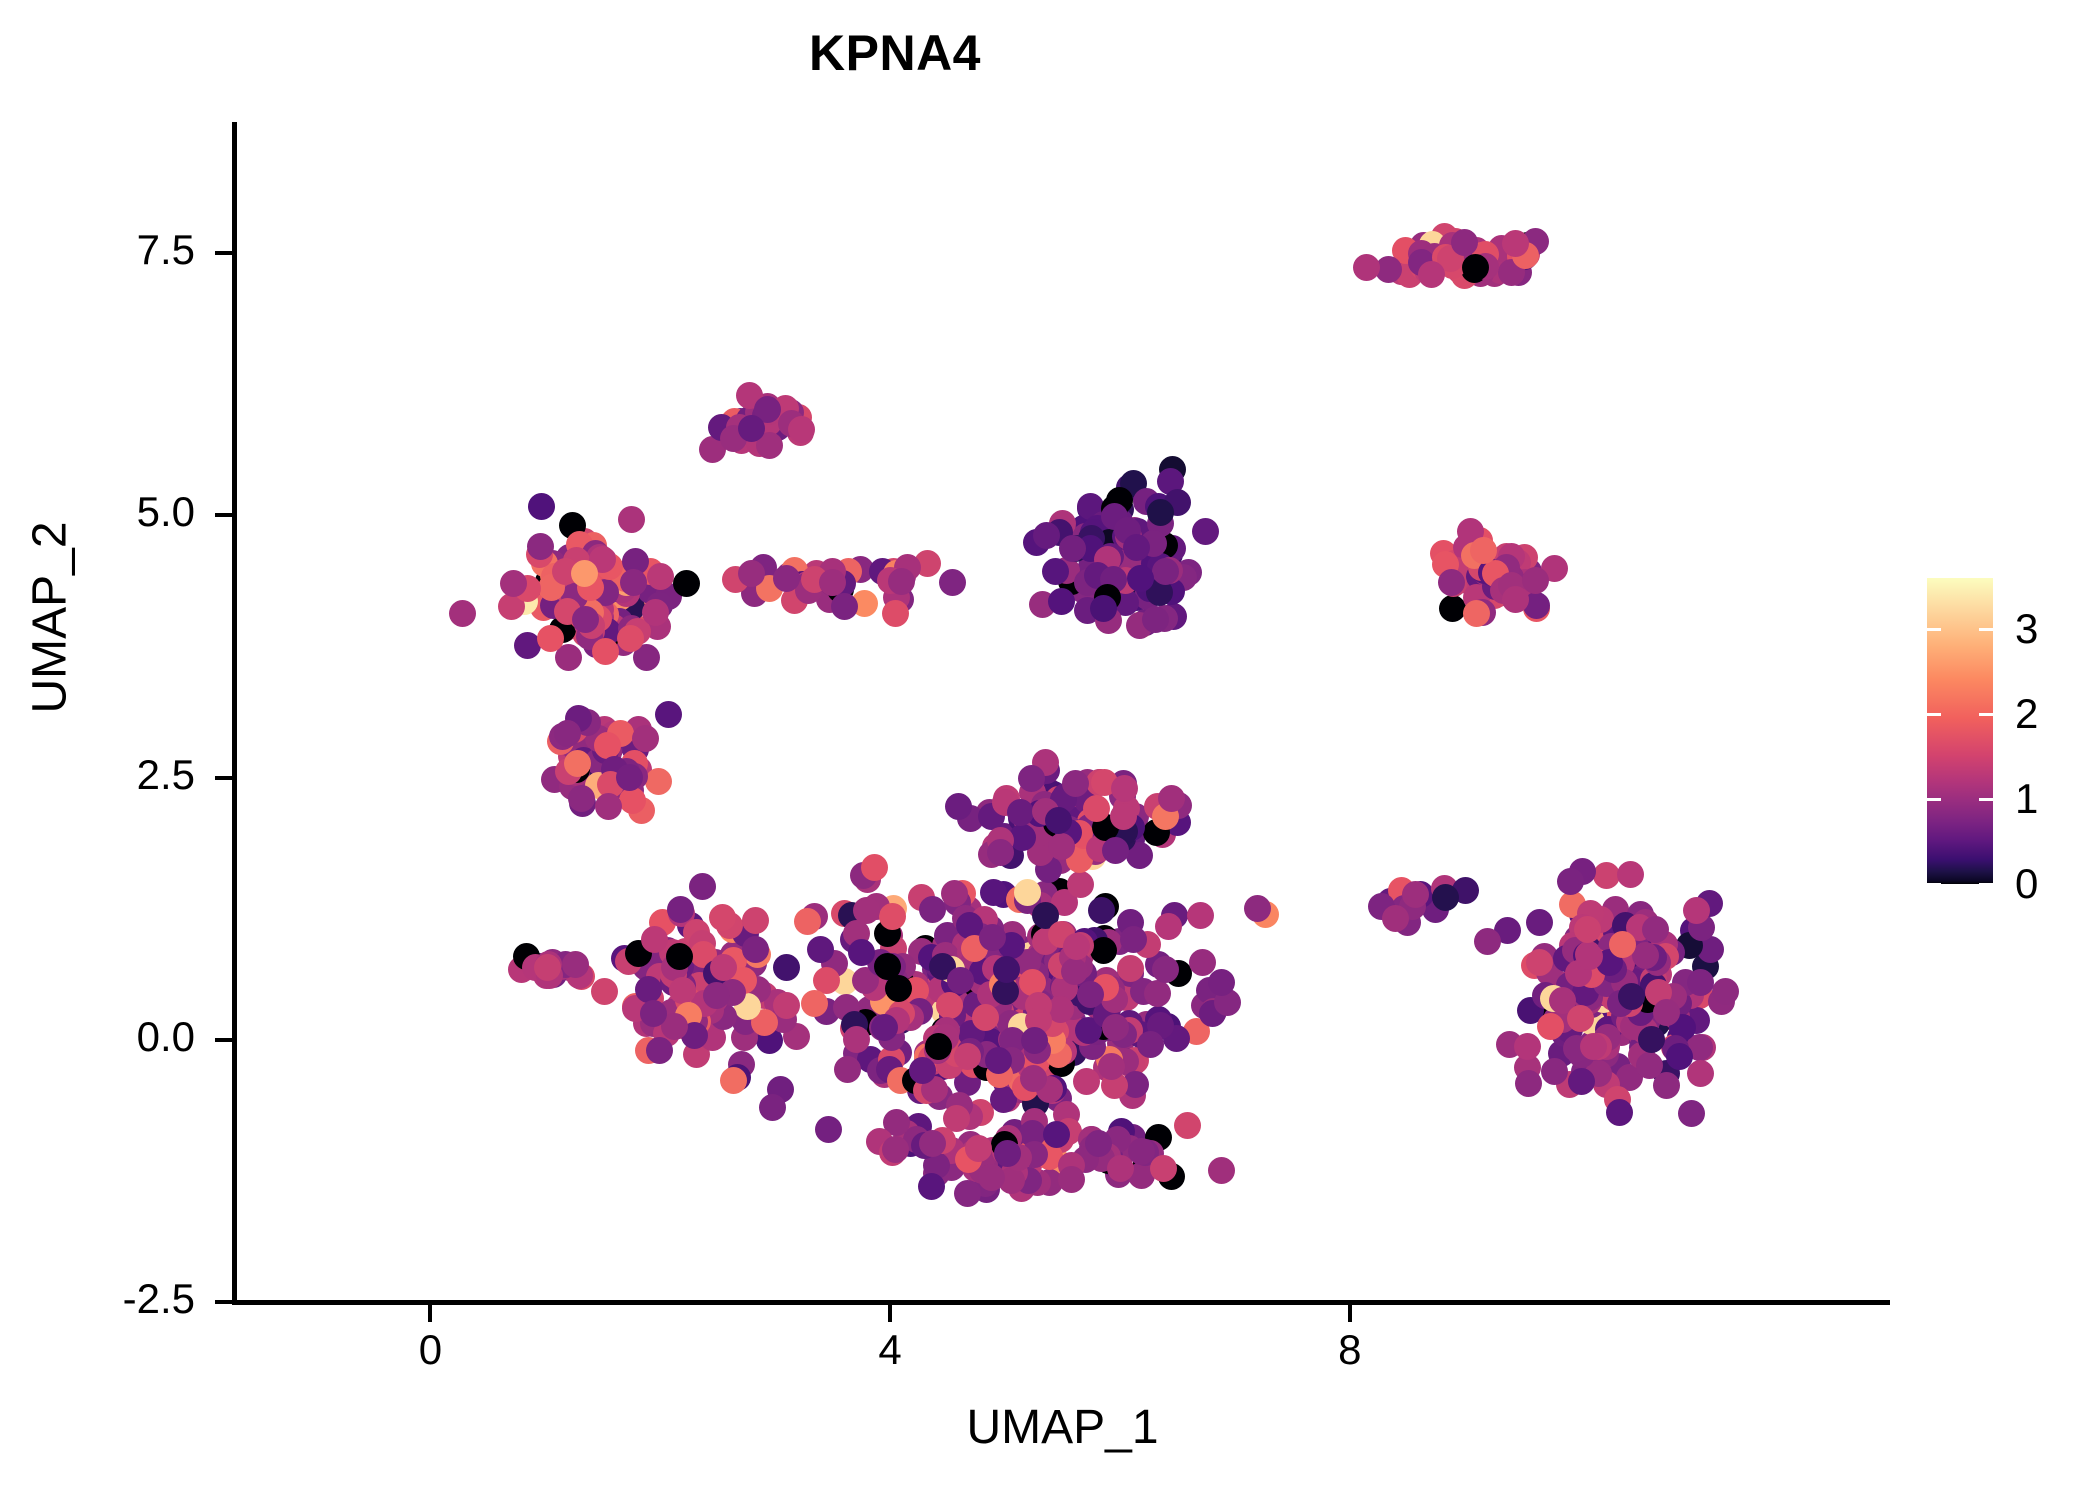  I want to click on x-tick-label: 4, so click(890, 1349).